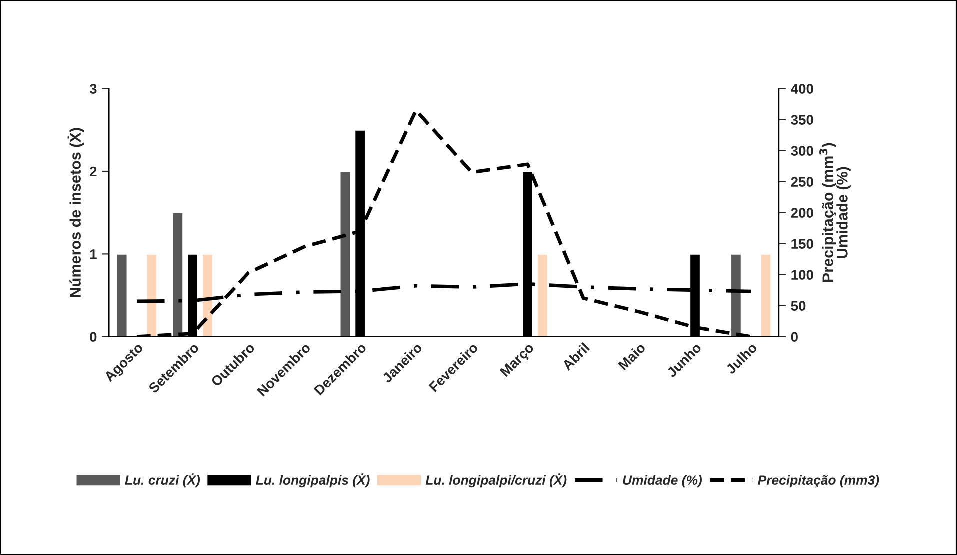  Describe the element at coordinates (662, 481) in the screenshot. I see `legend-label: Umidade (%)` at that location.